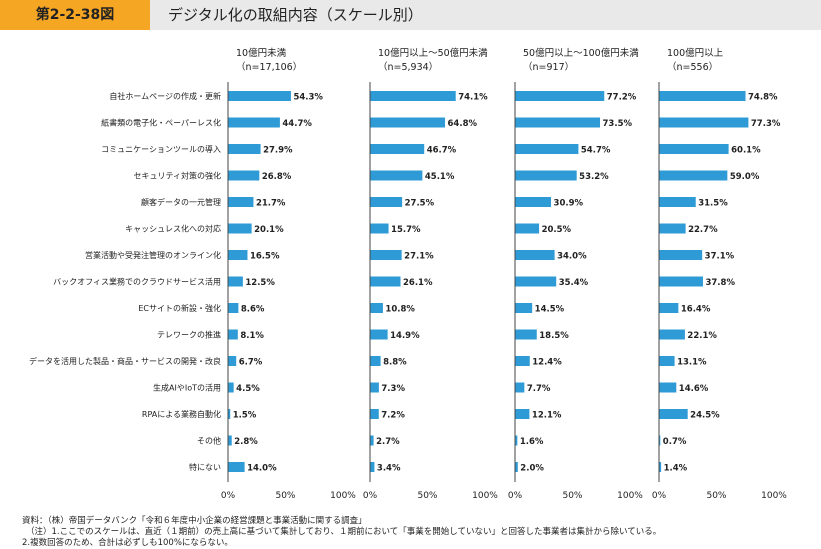 This screenshot has width=821, height=549. Describe the element at coordinates (251, 363) in the screenshot. I see `data-label: 6.7%` at that location.